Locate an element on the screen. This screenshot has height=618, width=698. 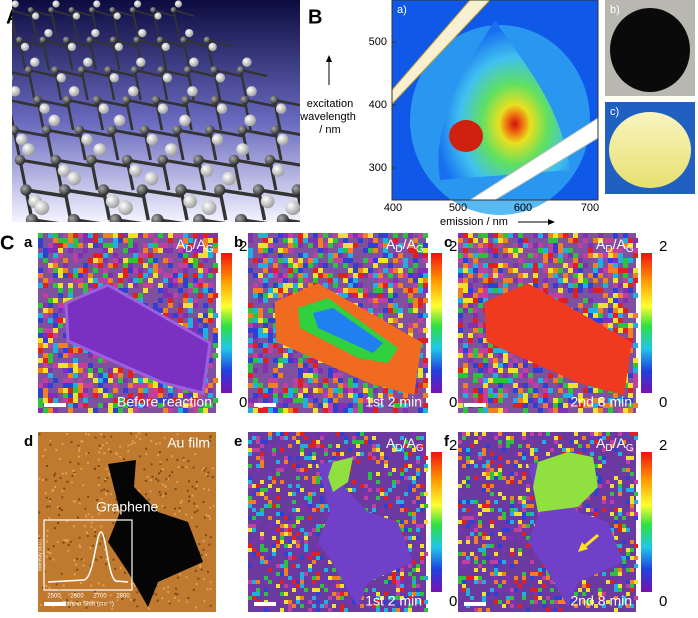
y-axis-label: excitation is located at coordinates (330, 104).